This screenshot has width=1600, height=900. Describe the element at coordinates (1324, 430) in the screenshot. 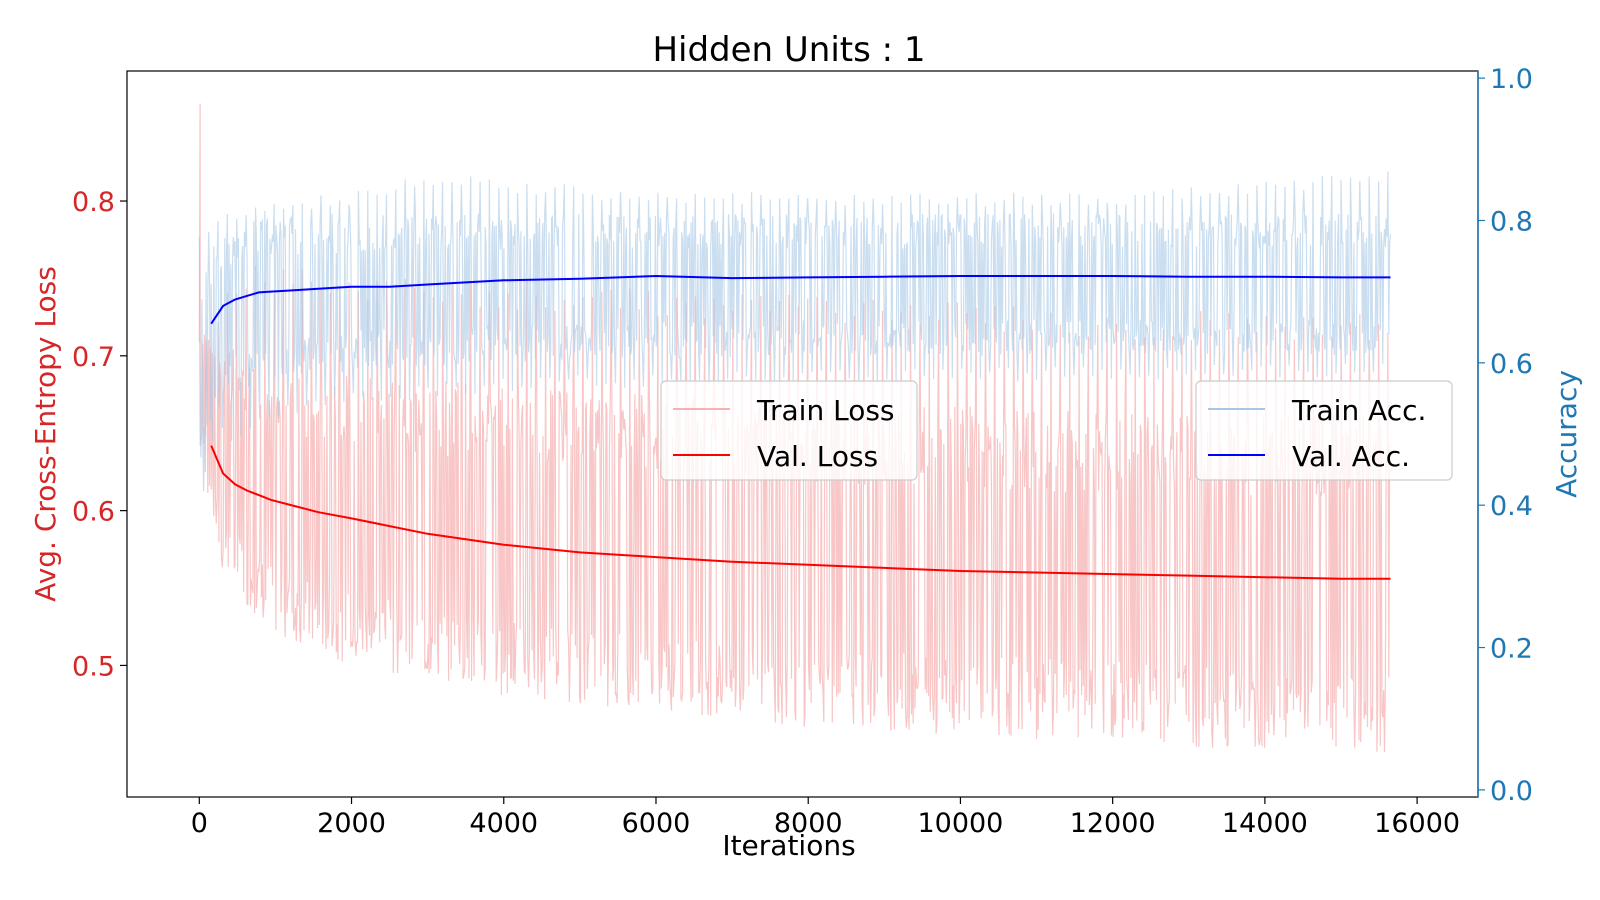

I see `accuracy-legend: Train Acc. Val. Acc.` at that location.